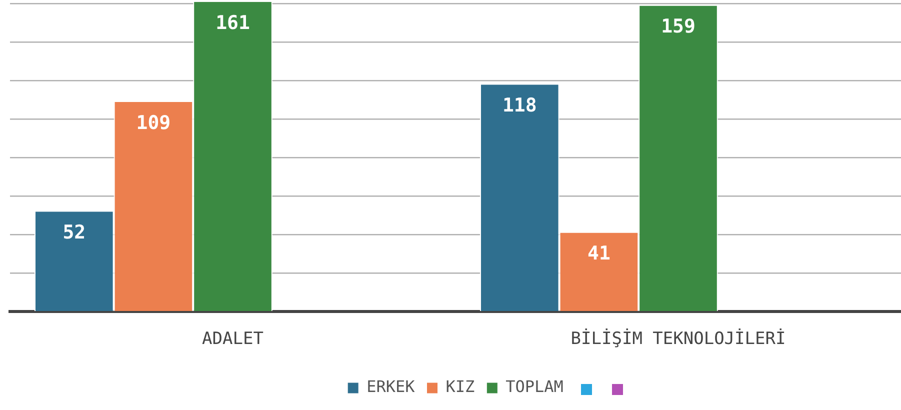  Describe the element at coordinates (460, 386) in the screenshot. I see `legend-label: KIZ` at that location.